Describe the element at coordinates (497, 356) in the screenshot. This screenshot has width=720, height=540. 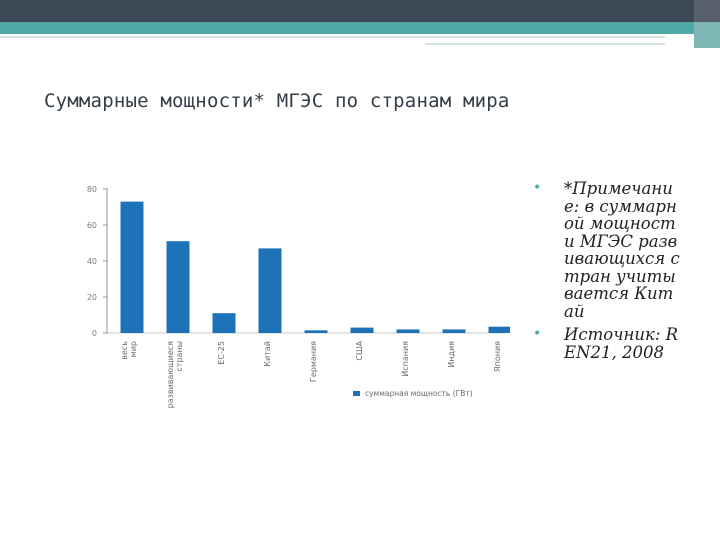
I see `x-tick-label: Япония` at that location.